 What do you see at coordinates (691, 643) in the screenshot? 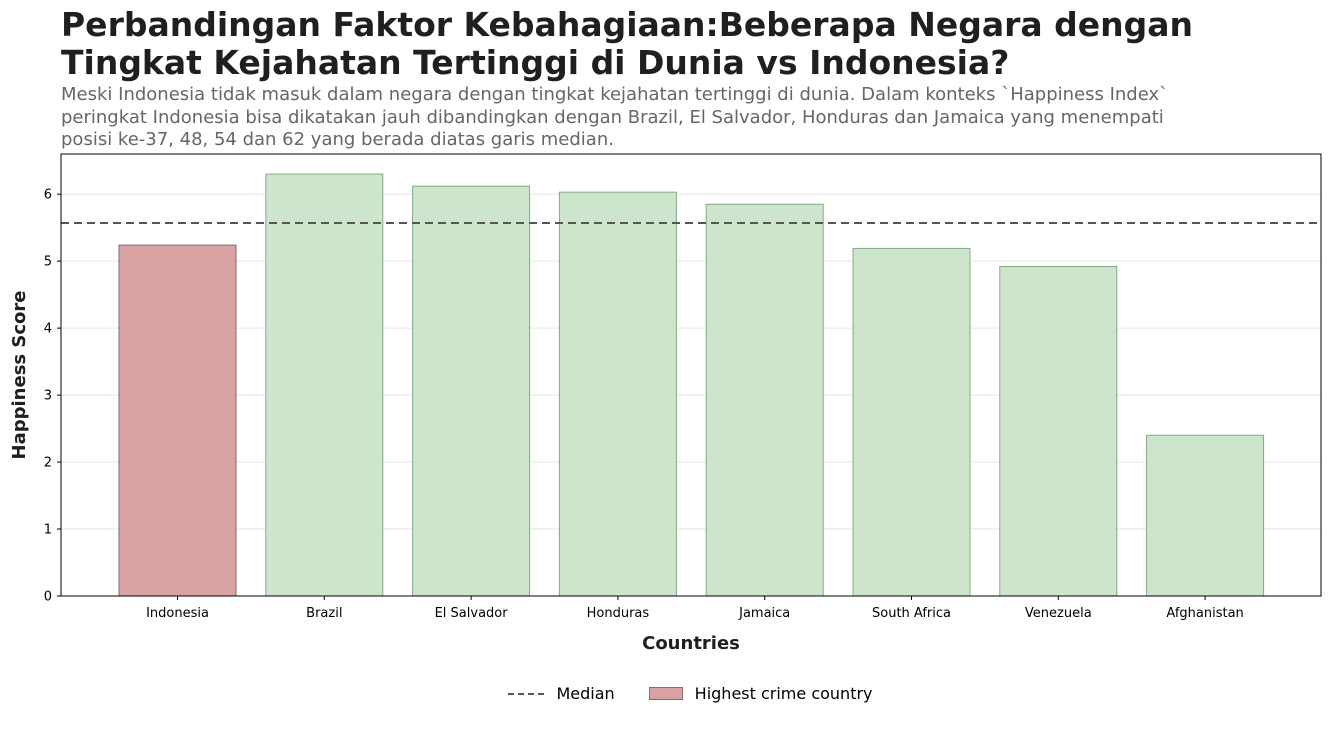
I see `x-axis-label: Countries` at bounding box center [691, 643].